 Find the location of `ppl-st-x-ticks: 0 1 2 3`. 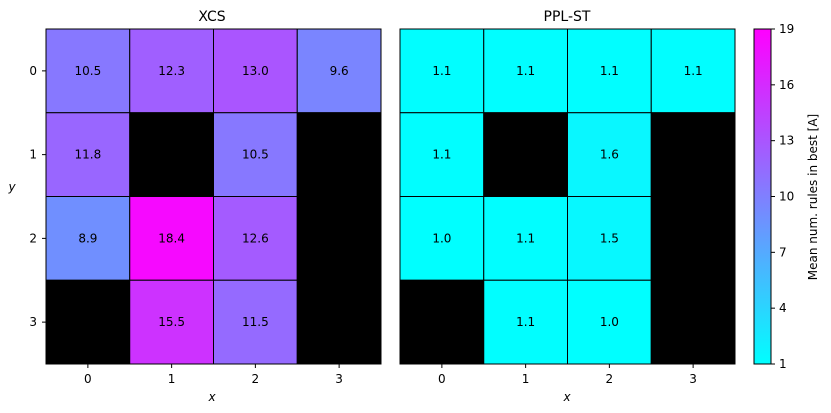

ppl-st-x-ticks: 0 1 2 3 is located at coordinates (567, 375).